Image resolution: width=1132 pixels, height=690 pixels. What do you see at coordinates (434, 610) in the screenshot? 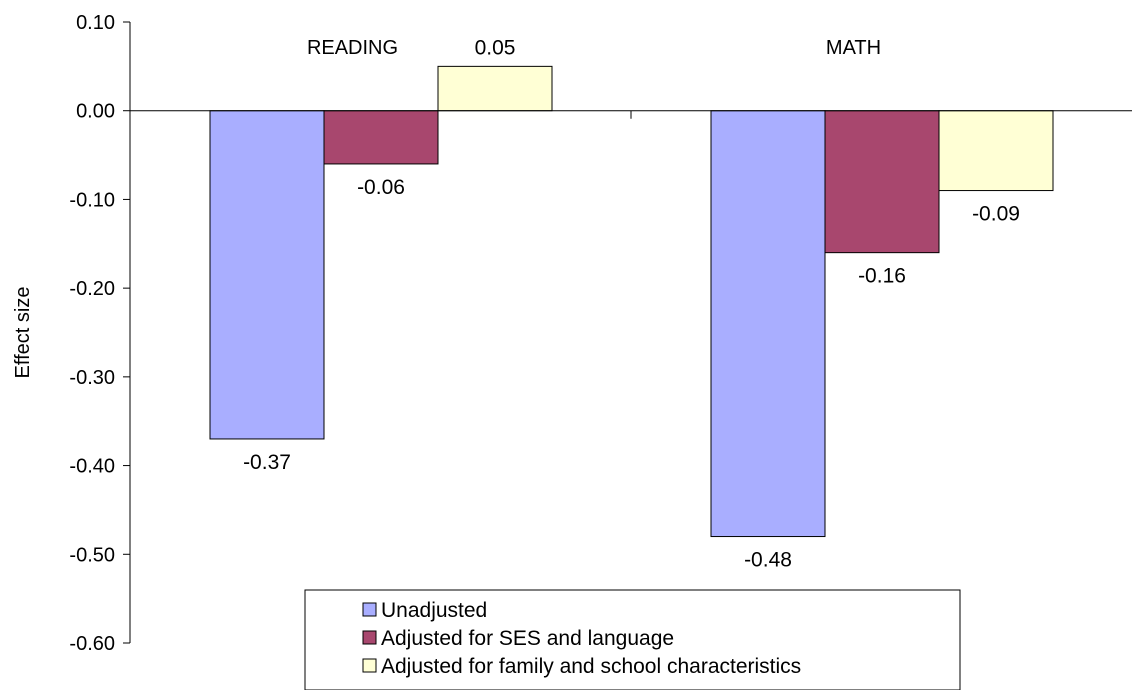
I see `legend-label: Unadjusted` at bounding box center [434, 610].